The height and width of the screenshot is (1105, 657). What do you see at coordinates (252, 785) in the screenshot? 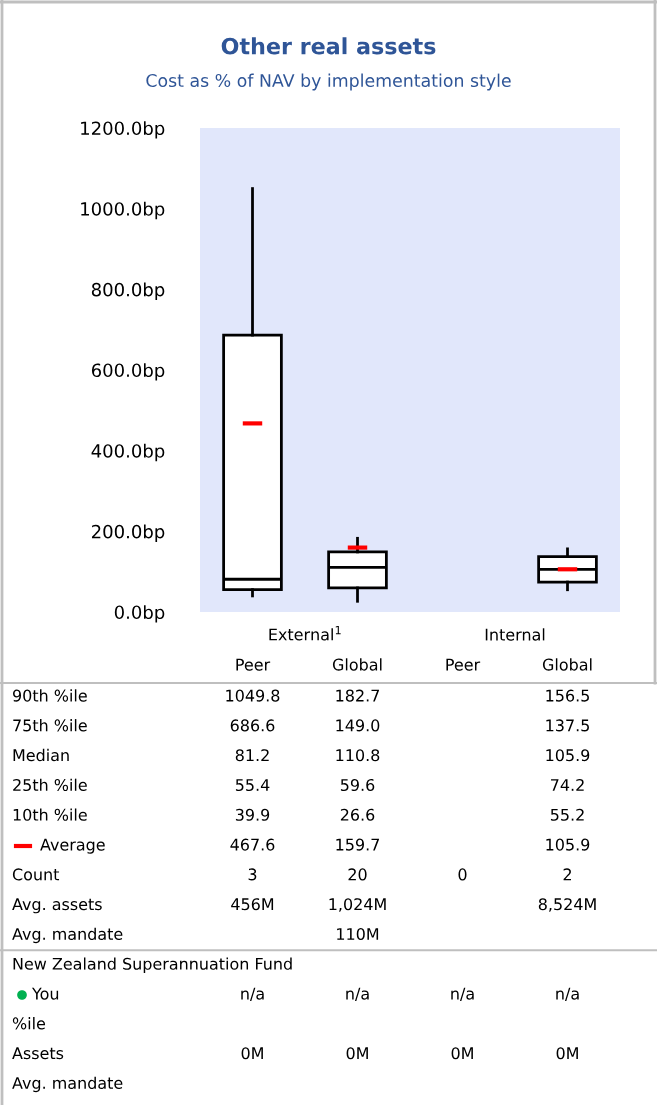
I see `text: 55.4` at bounding box center [252, 785].